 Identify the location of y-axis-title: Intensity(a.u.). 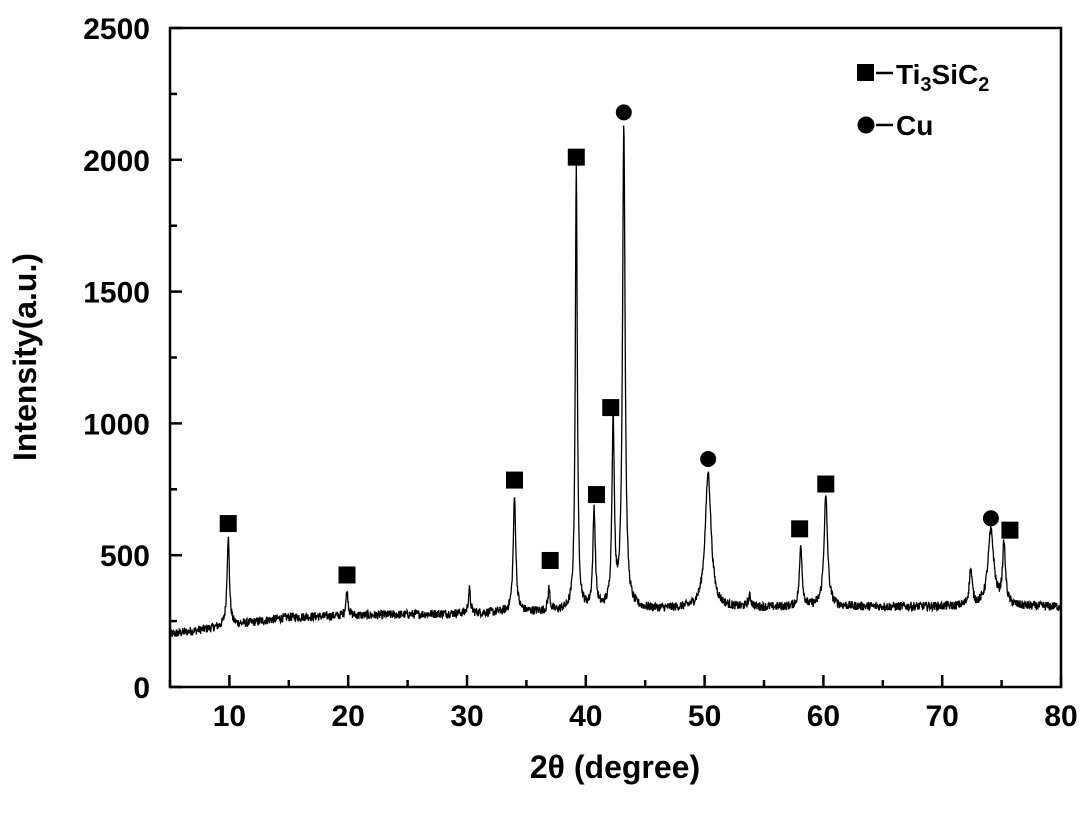
(25, 357).